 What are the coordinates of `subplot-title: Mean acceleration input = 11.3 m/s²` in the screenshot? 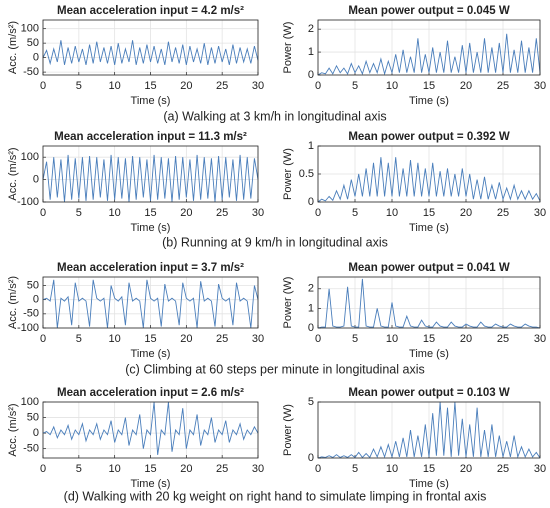 It's located at (150, 137).